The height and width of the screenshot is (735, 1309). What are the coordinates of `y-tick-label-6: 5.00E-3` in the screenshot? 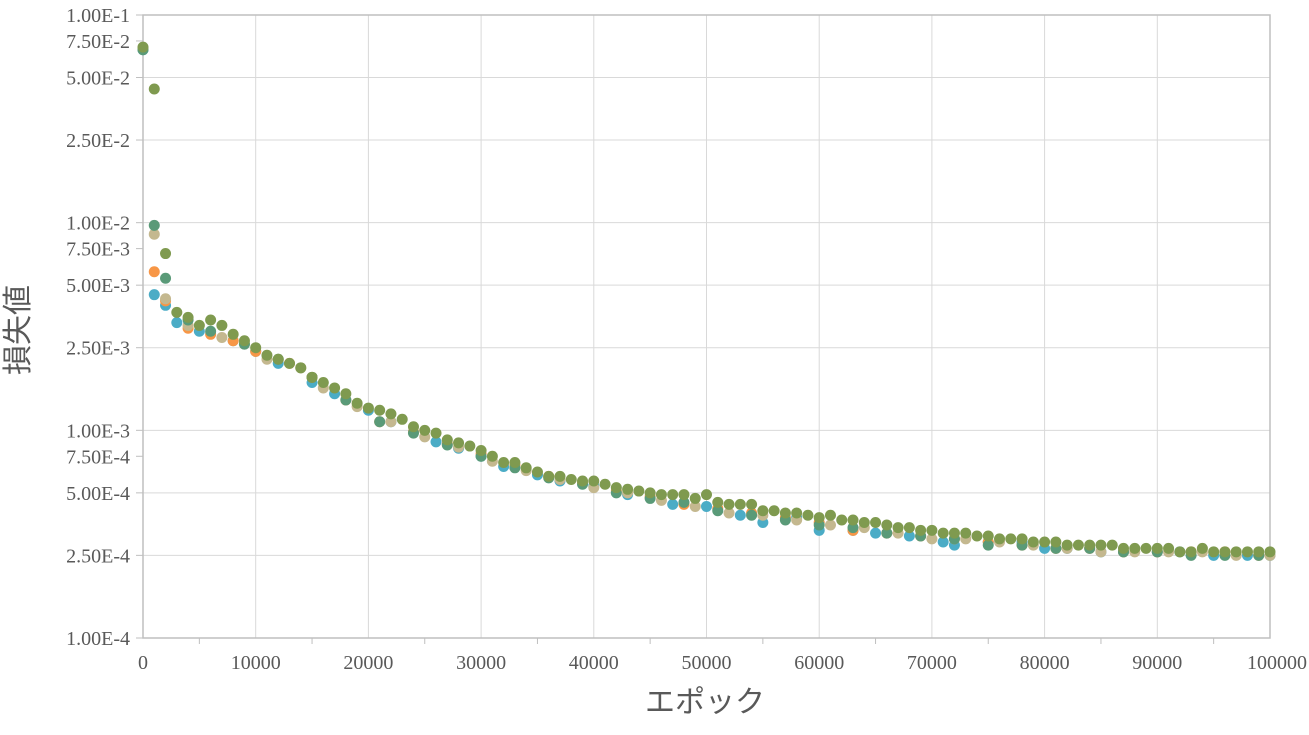 It's located at (98, 286).